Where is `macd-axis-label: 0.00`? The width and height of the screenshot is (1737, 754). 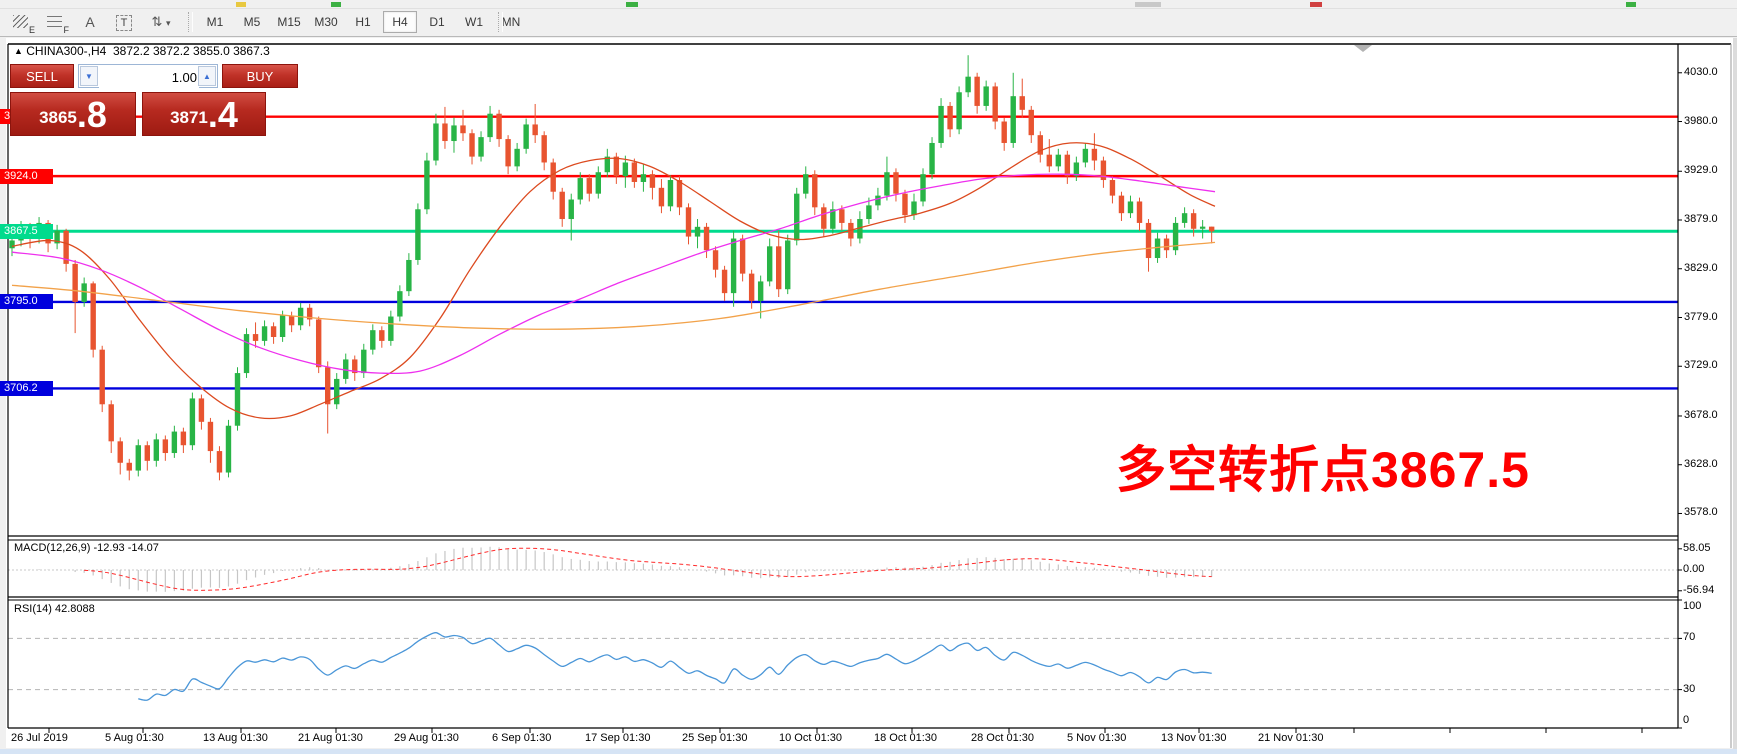
macd-axis-label: 0.00 is located at coordinates (1694, 569).